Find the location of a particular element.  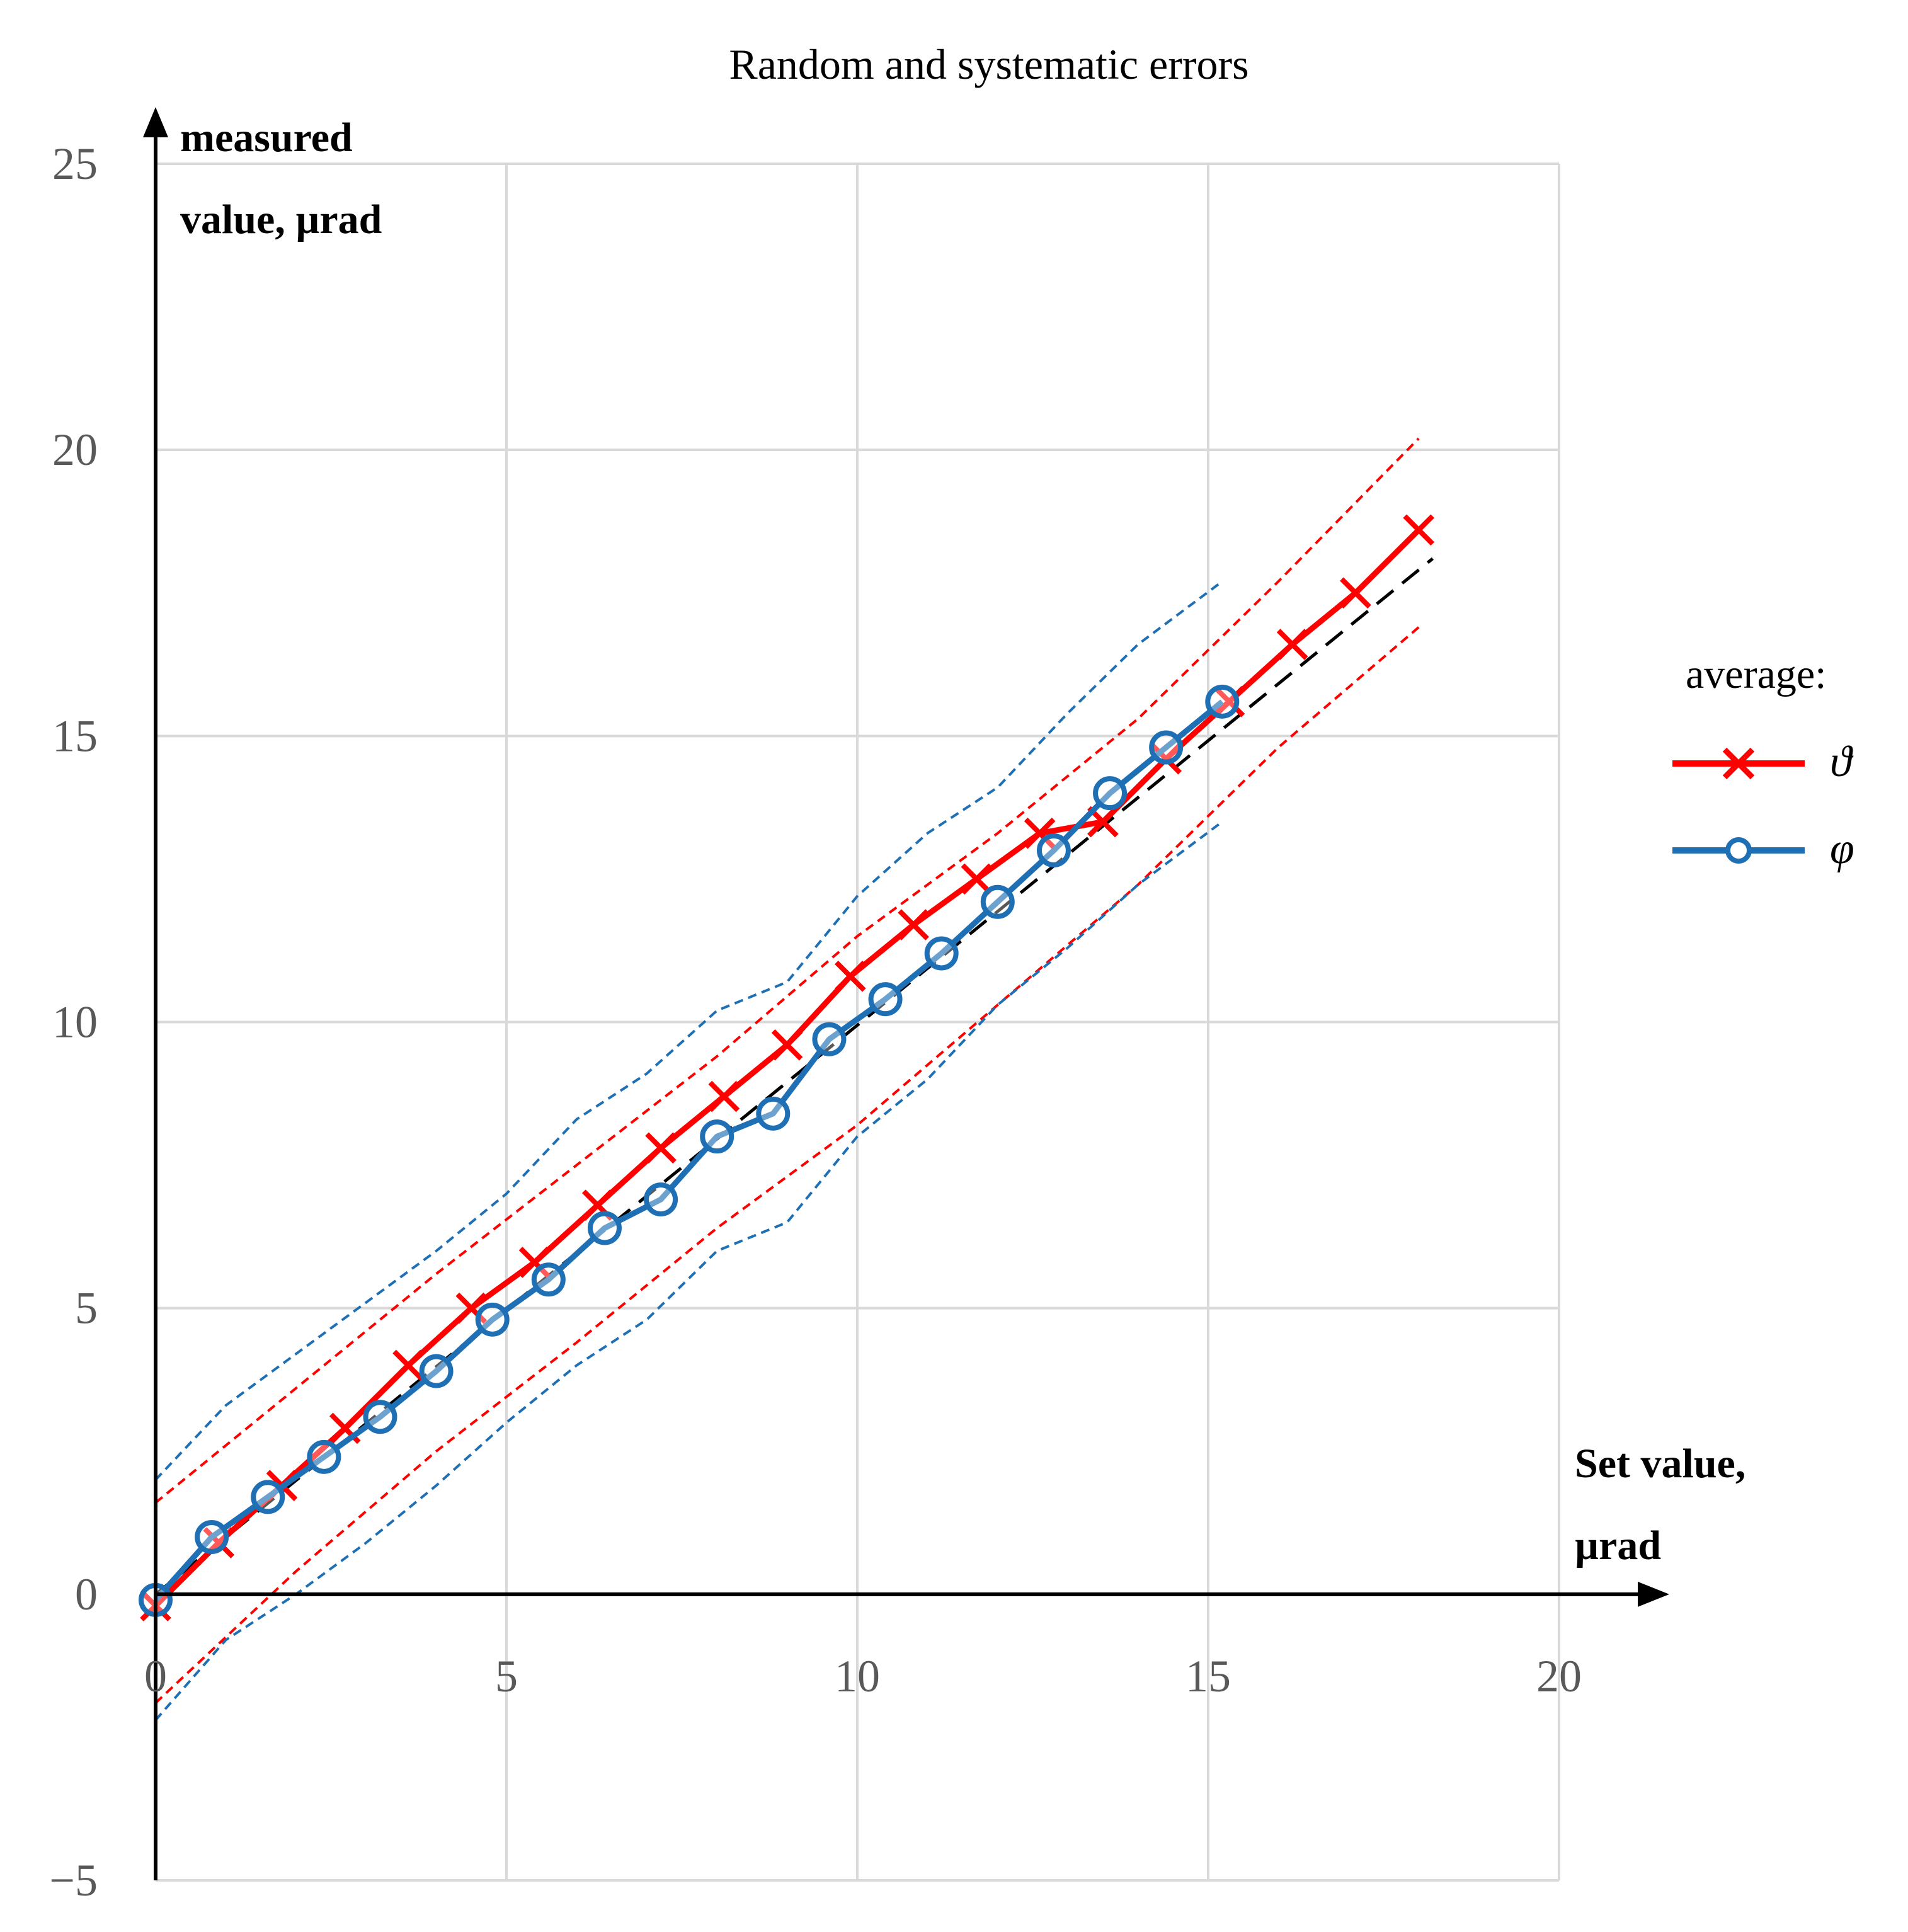

y-axis-arrow is located at coordinates (155, 122).